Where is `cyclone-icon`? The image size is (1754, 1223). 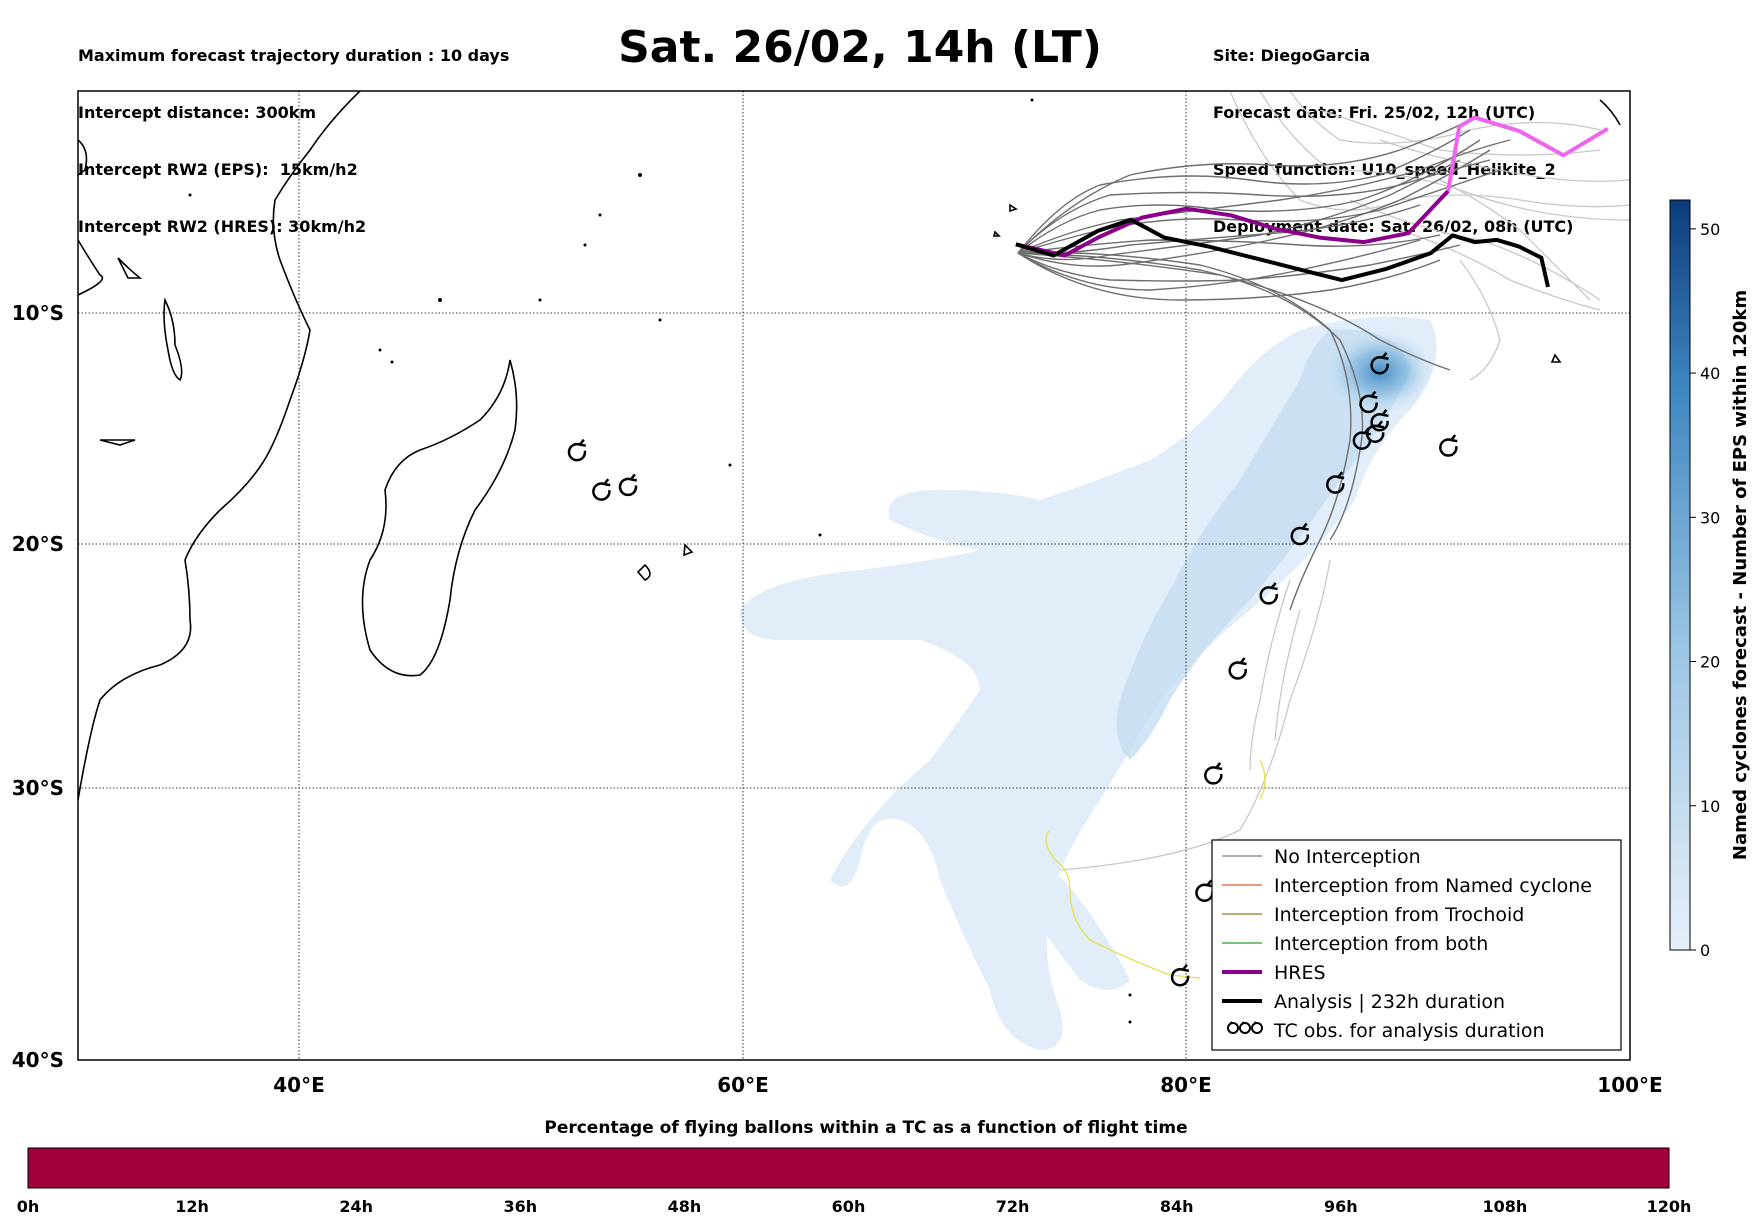
cyclone-icon is located at coordinates (1245, 1027).